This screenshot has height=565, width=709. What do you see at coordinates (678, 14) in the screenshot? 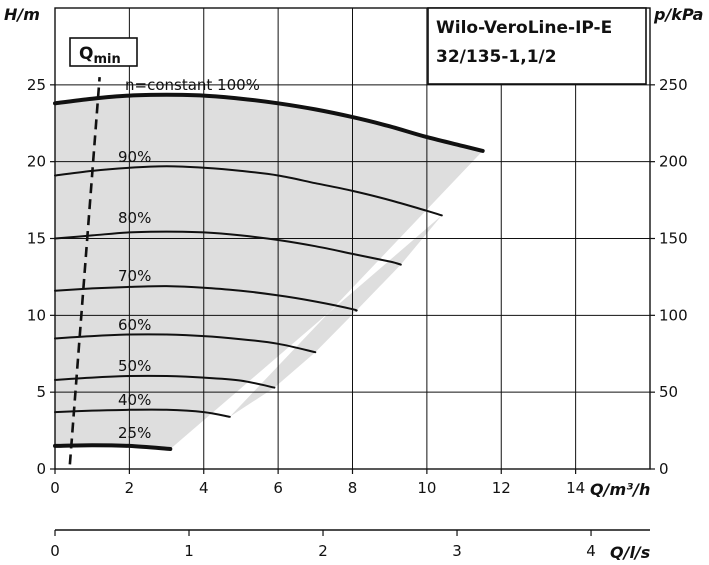
I see `y-right-axis-label: p/kPa` at bounding box center [678, 14].